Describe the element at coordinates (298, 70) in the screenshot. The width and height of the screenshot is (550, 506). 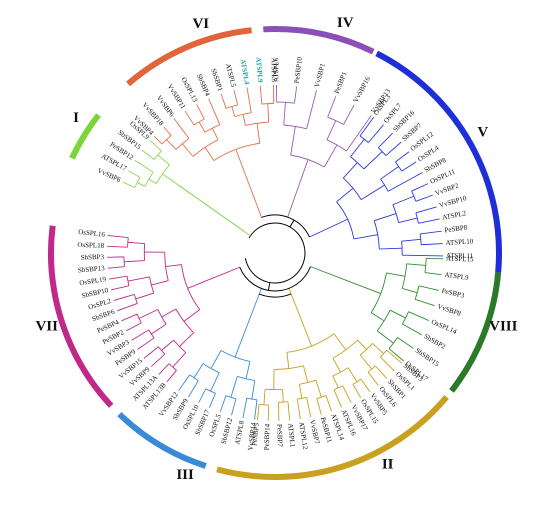
I see `leaf-label: PeSBP10` at that location.